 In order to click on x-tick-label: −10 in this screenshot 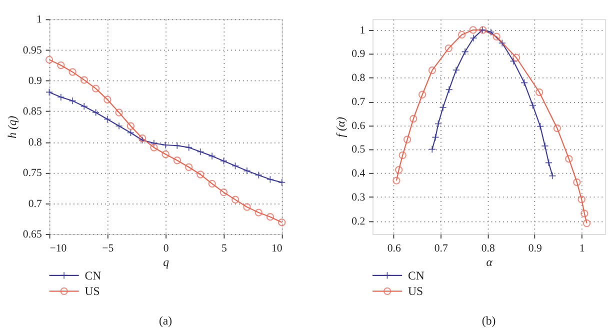, I will do `click(58, 248)`.